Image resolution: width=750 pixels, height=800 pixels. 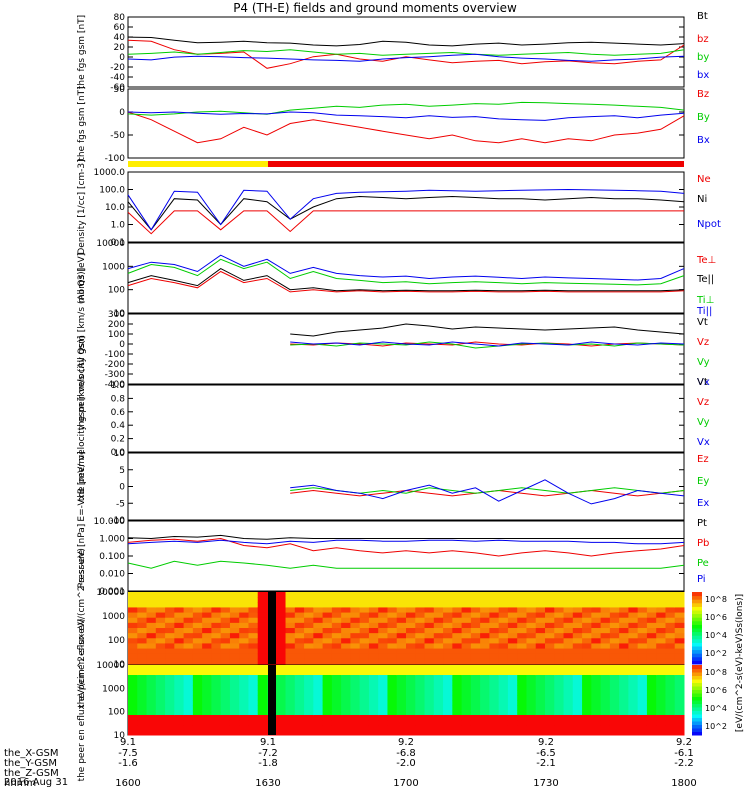 What do you see at coordinates (112, 592) in the screenshot?
I see `y-tick-label: 0.001` at bounding box center [112, 592].